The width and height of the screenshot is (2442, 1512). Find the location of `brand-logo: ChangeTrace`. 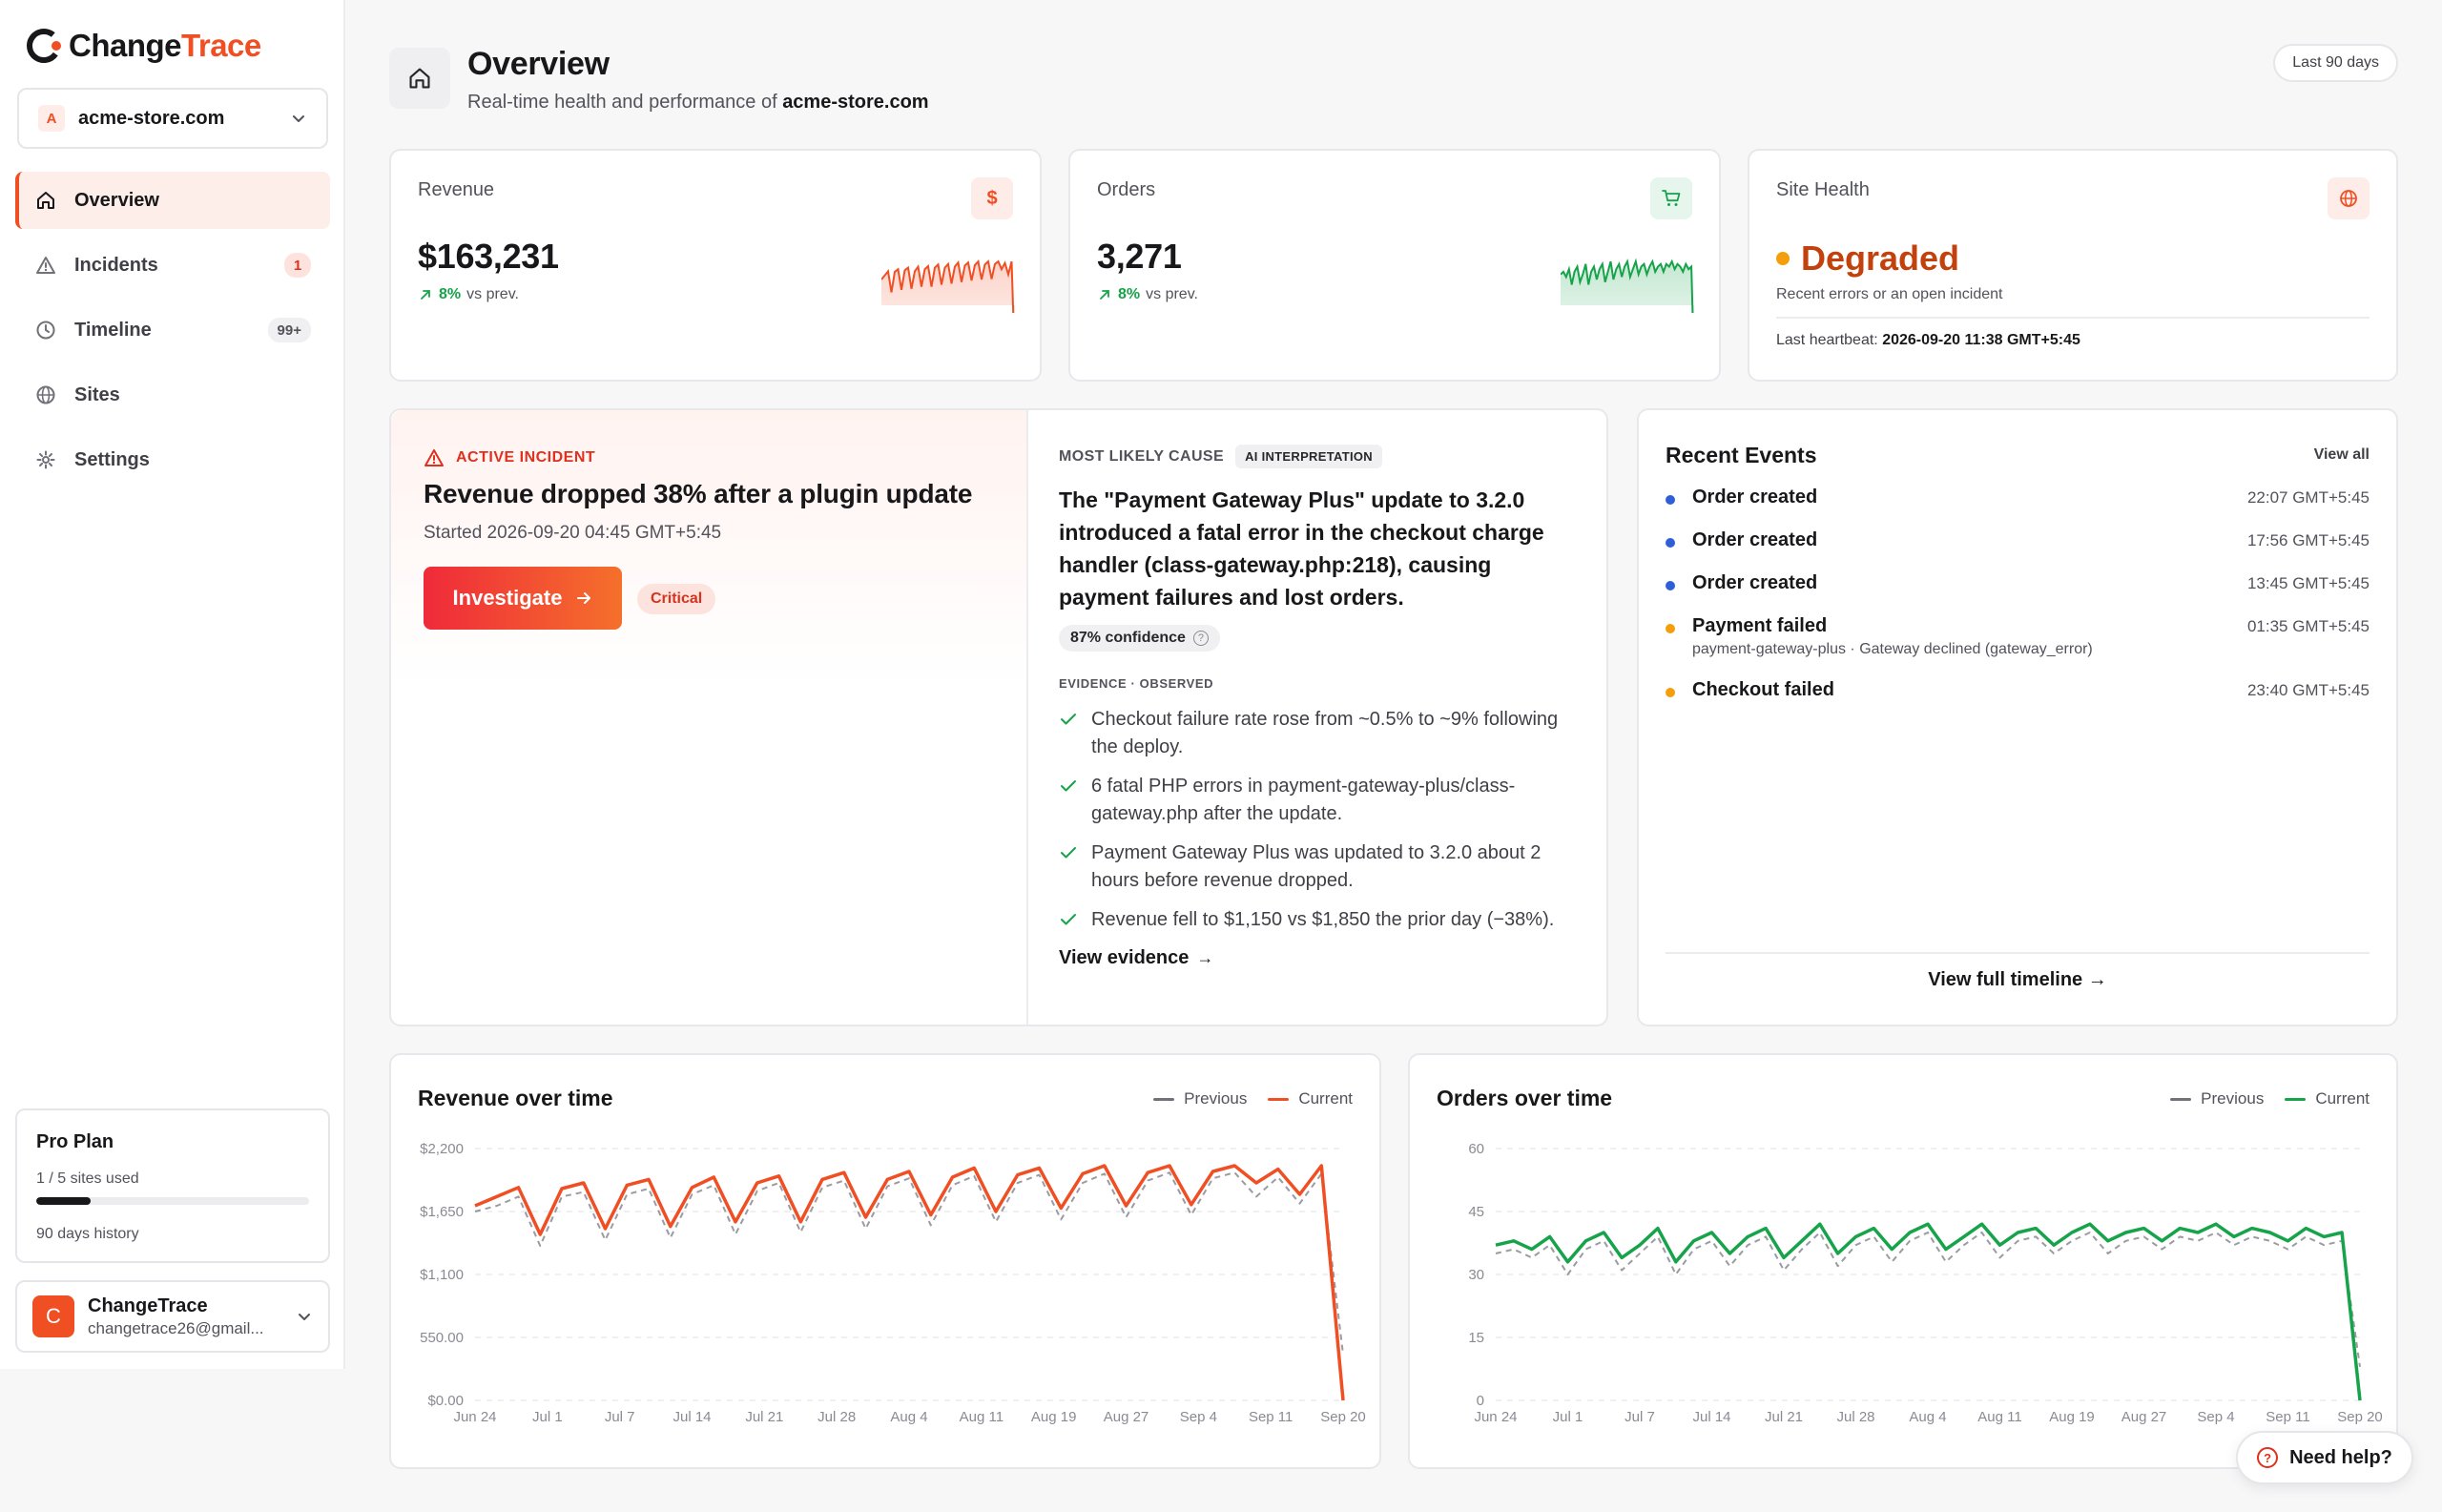

brand-logo: ChangeTrace is located at coordinates (143, 46).